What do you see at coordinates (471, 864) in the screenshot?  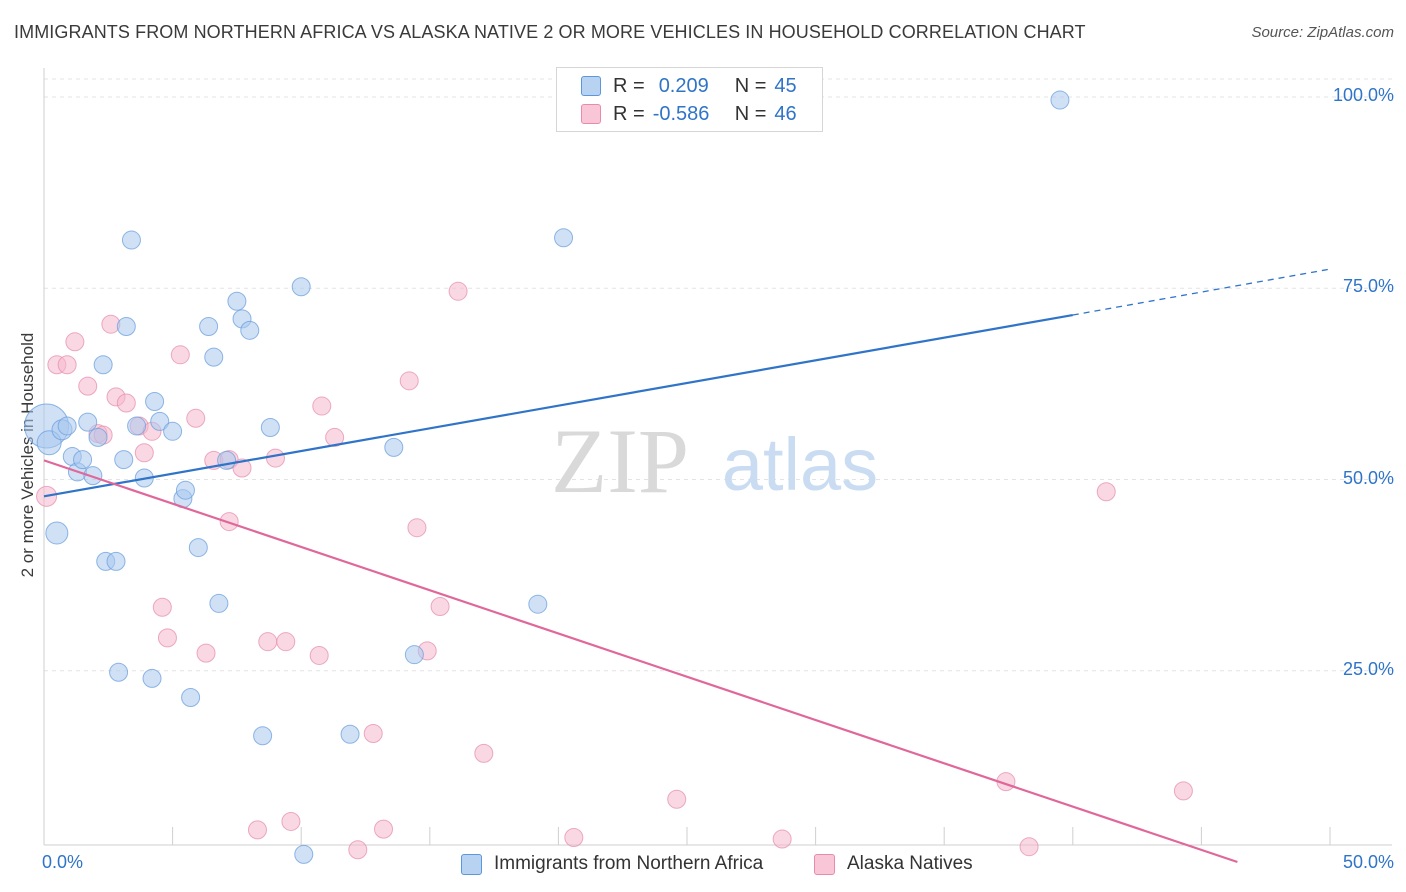 I see `bottom-legend-swatch-blue` at bounding box center [471, 864].